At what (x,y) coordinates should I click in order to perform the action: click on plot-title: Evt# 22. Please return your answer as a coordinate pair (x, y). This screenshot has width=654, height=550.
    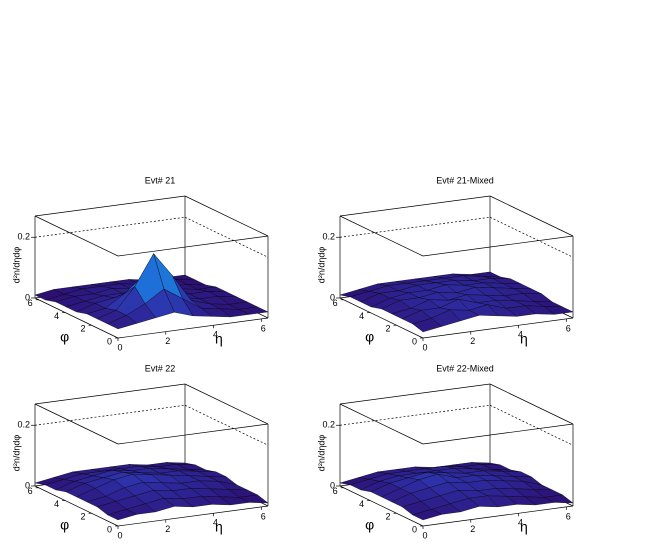
    Looking at the image, I should click on (160, 368).